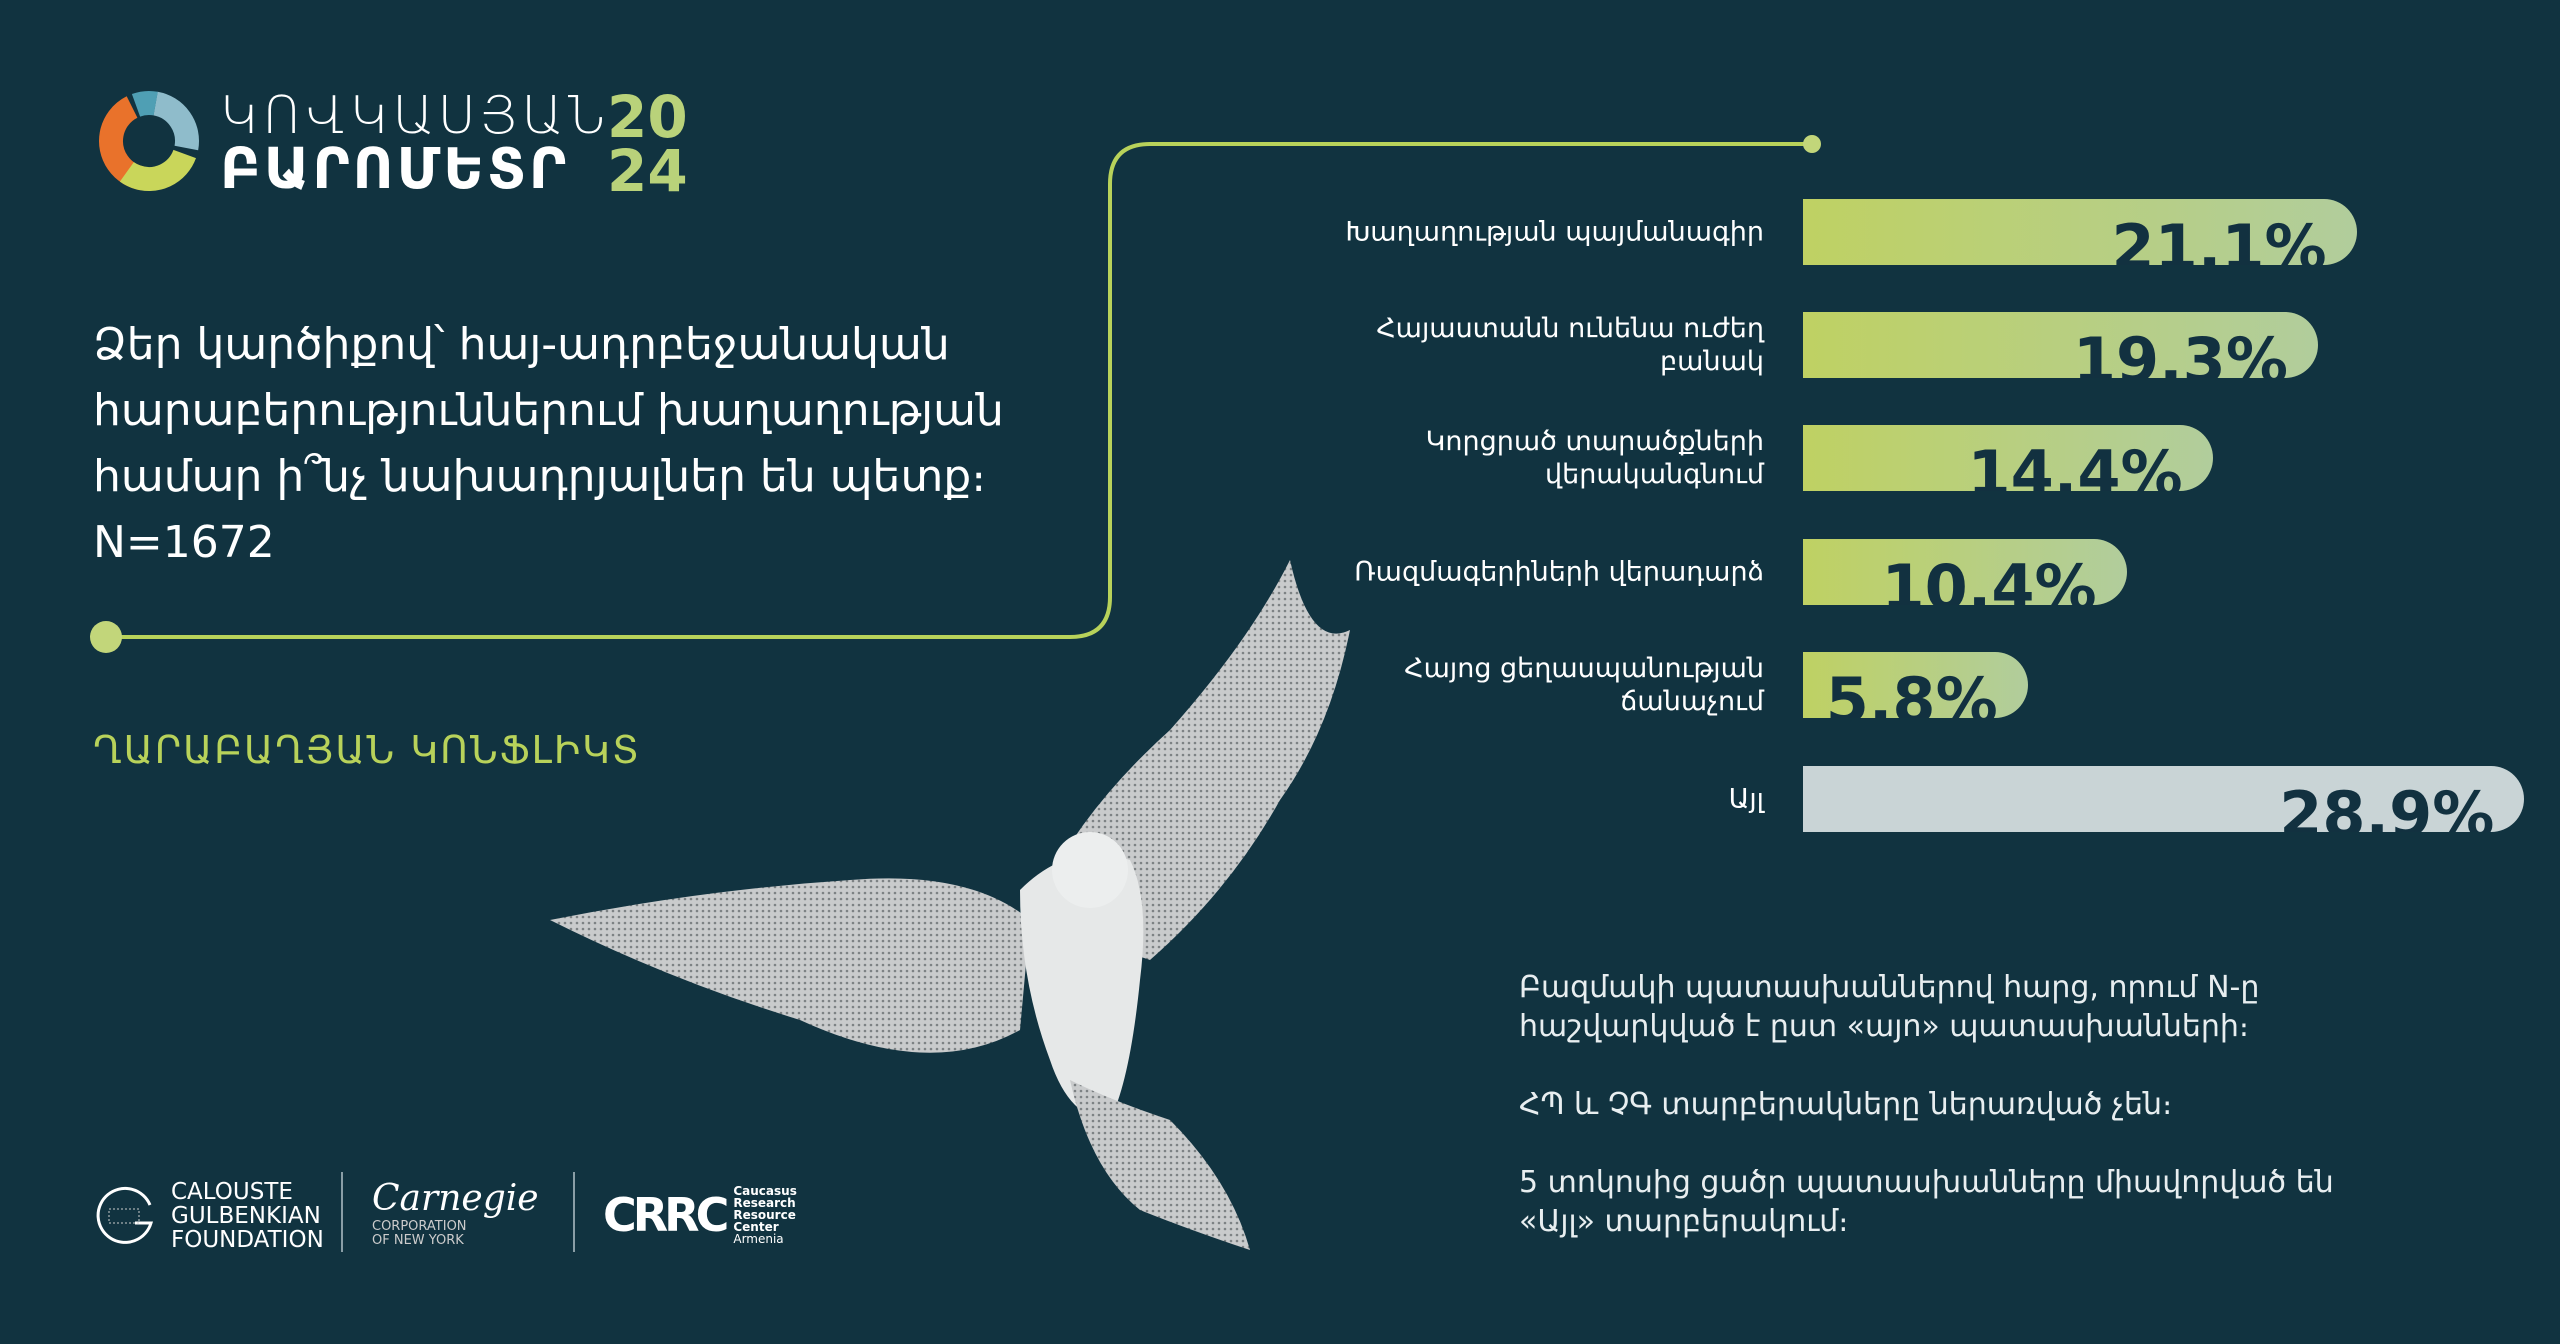 This screenshot has height=1344, width=2560. Describe the element at coordinates (764, 1203) in the screenshot. I see `crrc-line2: Research` at that location.